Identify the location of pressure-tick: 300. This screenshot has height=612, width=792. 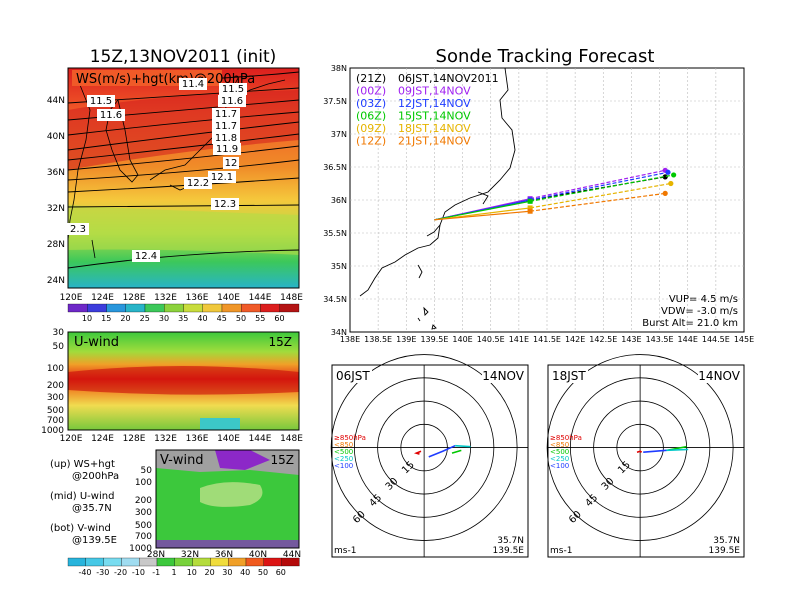
(55, 398).